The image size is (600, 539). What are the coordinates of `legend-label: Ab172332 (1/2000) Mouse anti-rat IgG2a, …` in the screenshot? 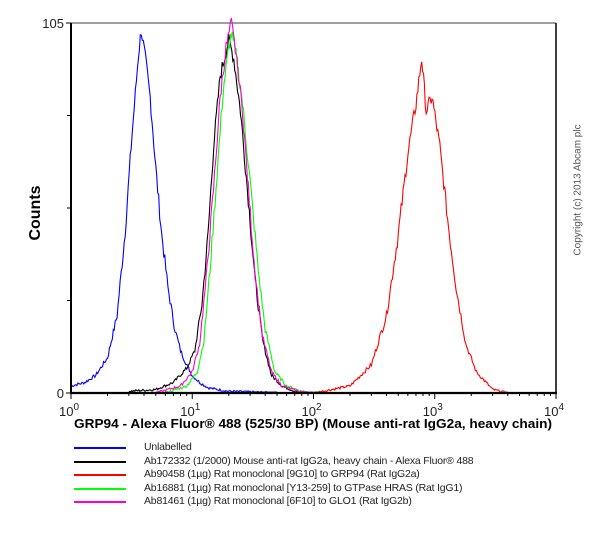 It's located at (309, 460).